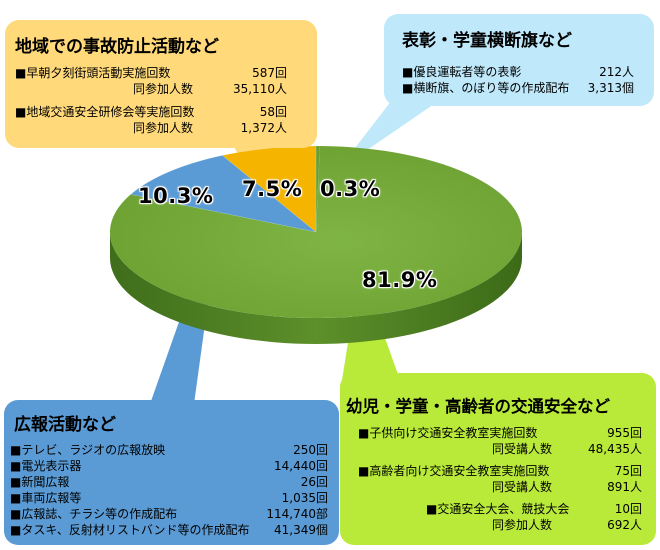  Describe the element at coordinates (297, 514) in the screenshot. I see `row-value: 114,740部` at that location.